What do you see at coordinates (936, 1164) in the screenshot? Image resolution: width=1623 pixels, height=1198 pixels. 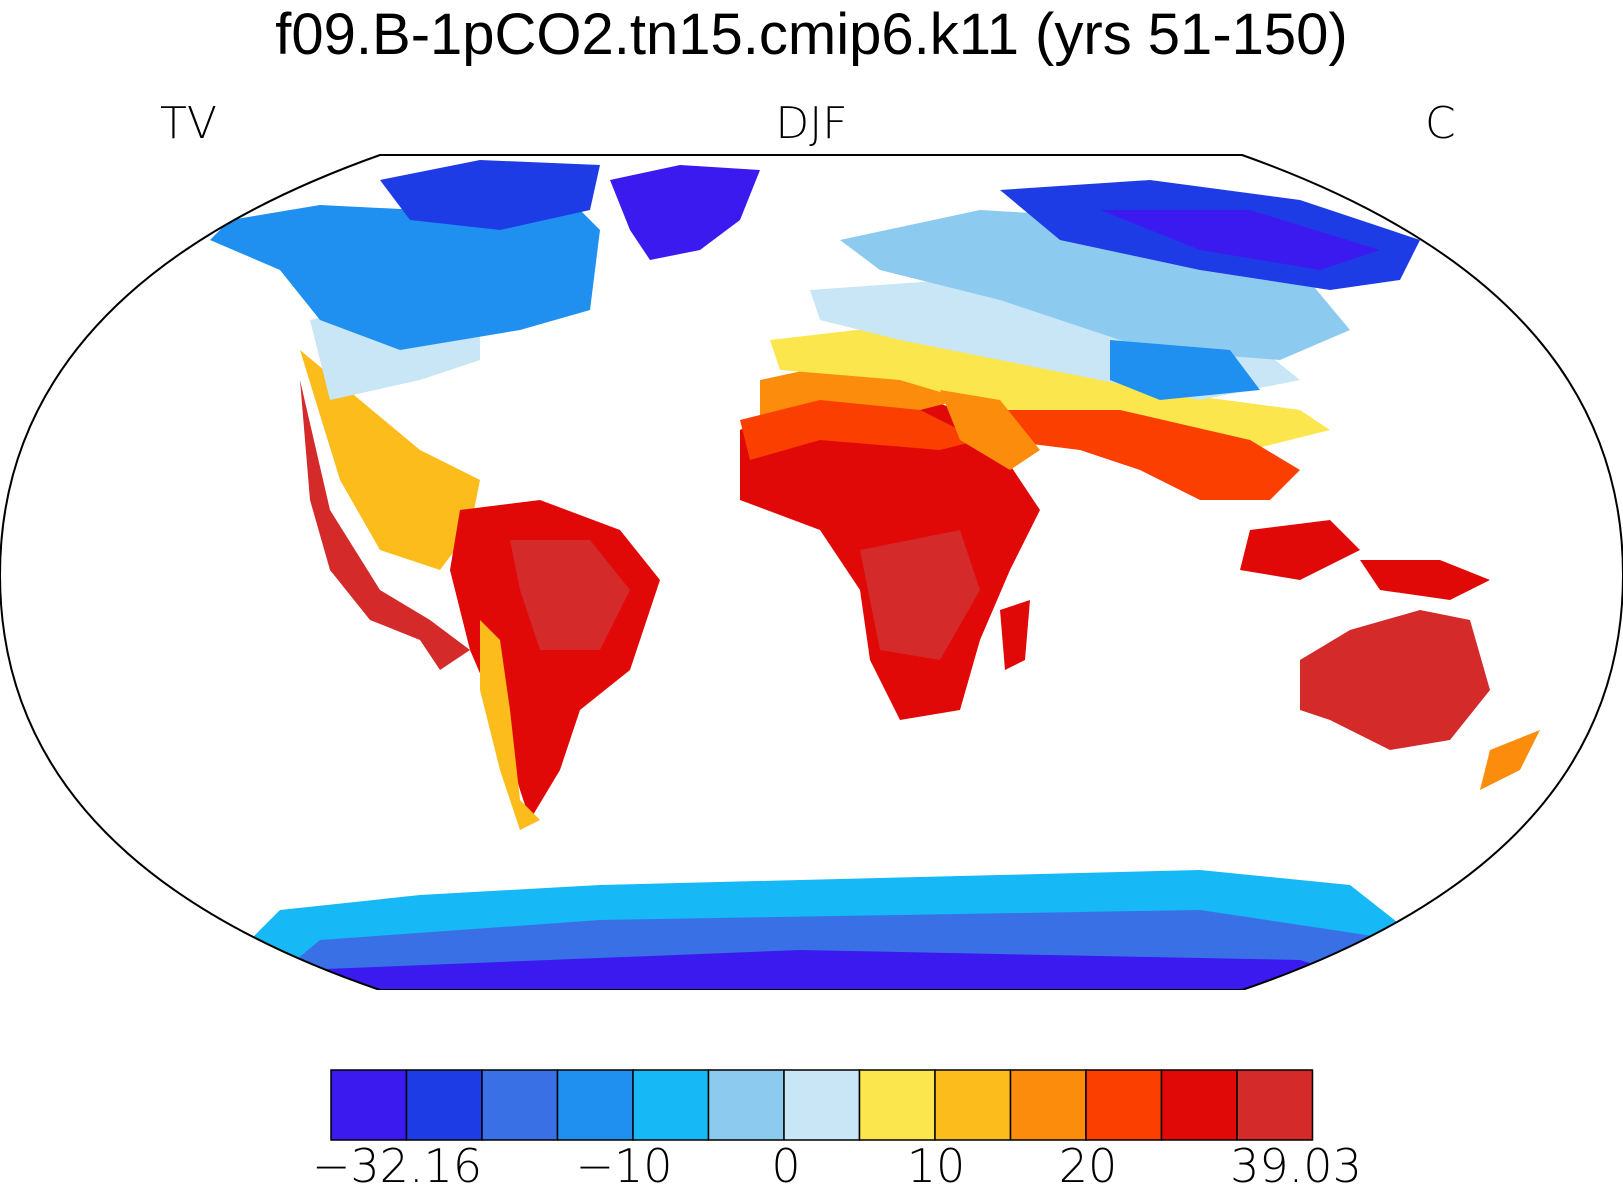 I see `colorbar-tick-label: 10` at bounding box center [936, 1164].